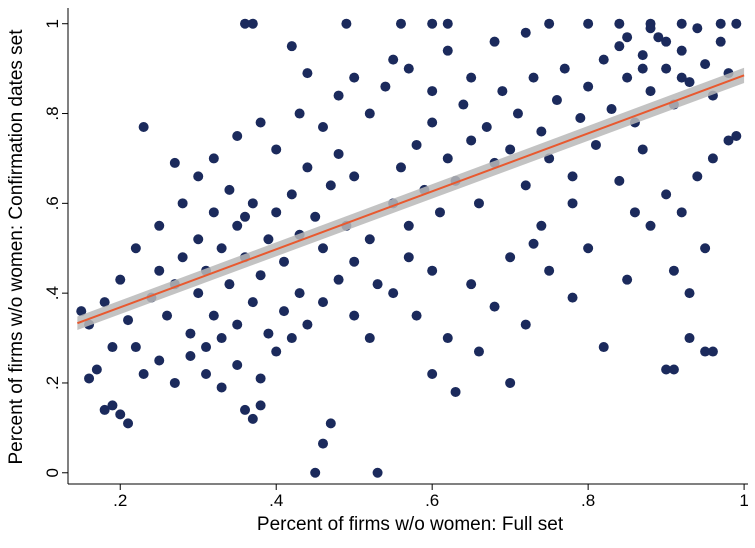  I want to click on y-tick-label: .6, so click(52, 203).